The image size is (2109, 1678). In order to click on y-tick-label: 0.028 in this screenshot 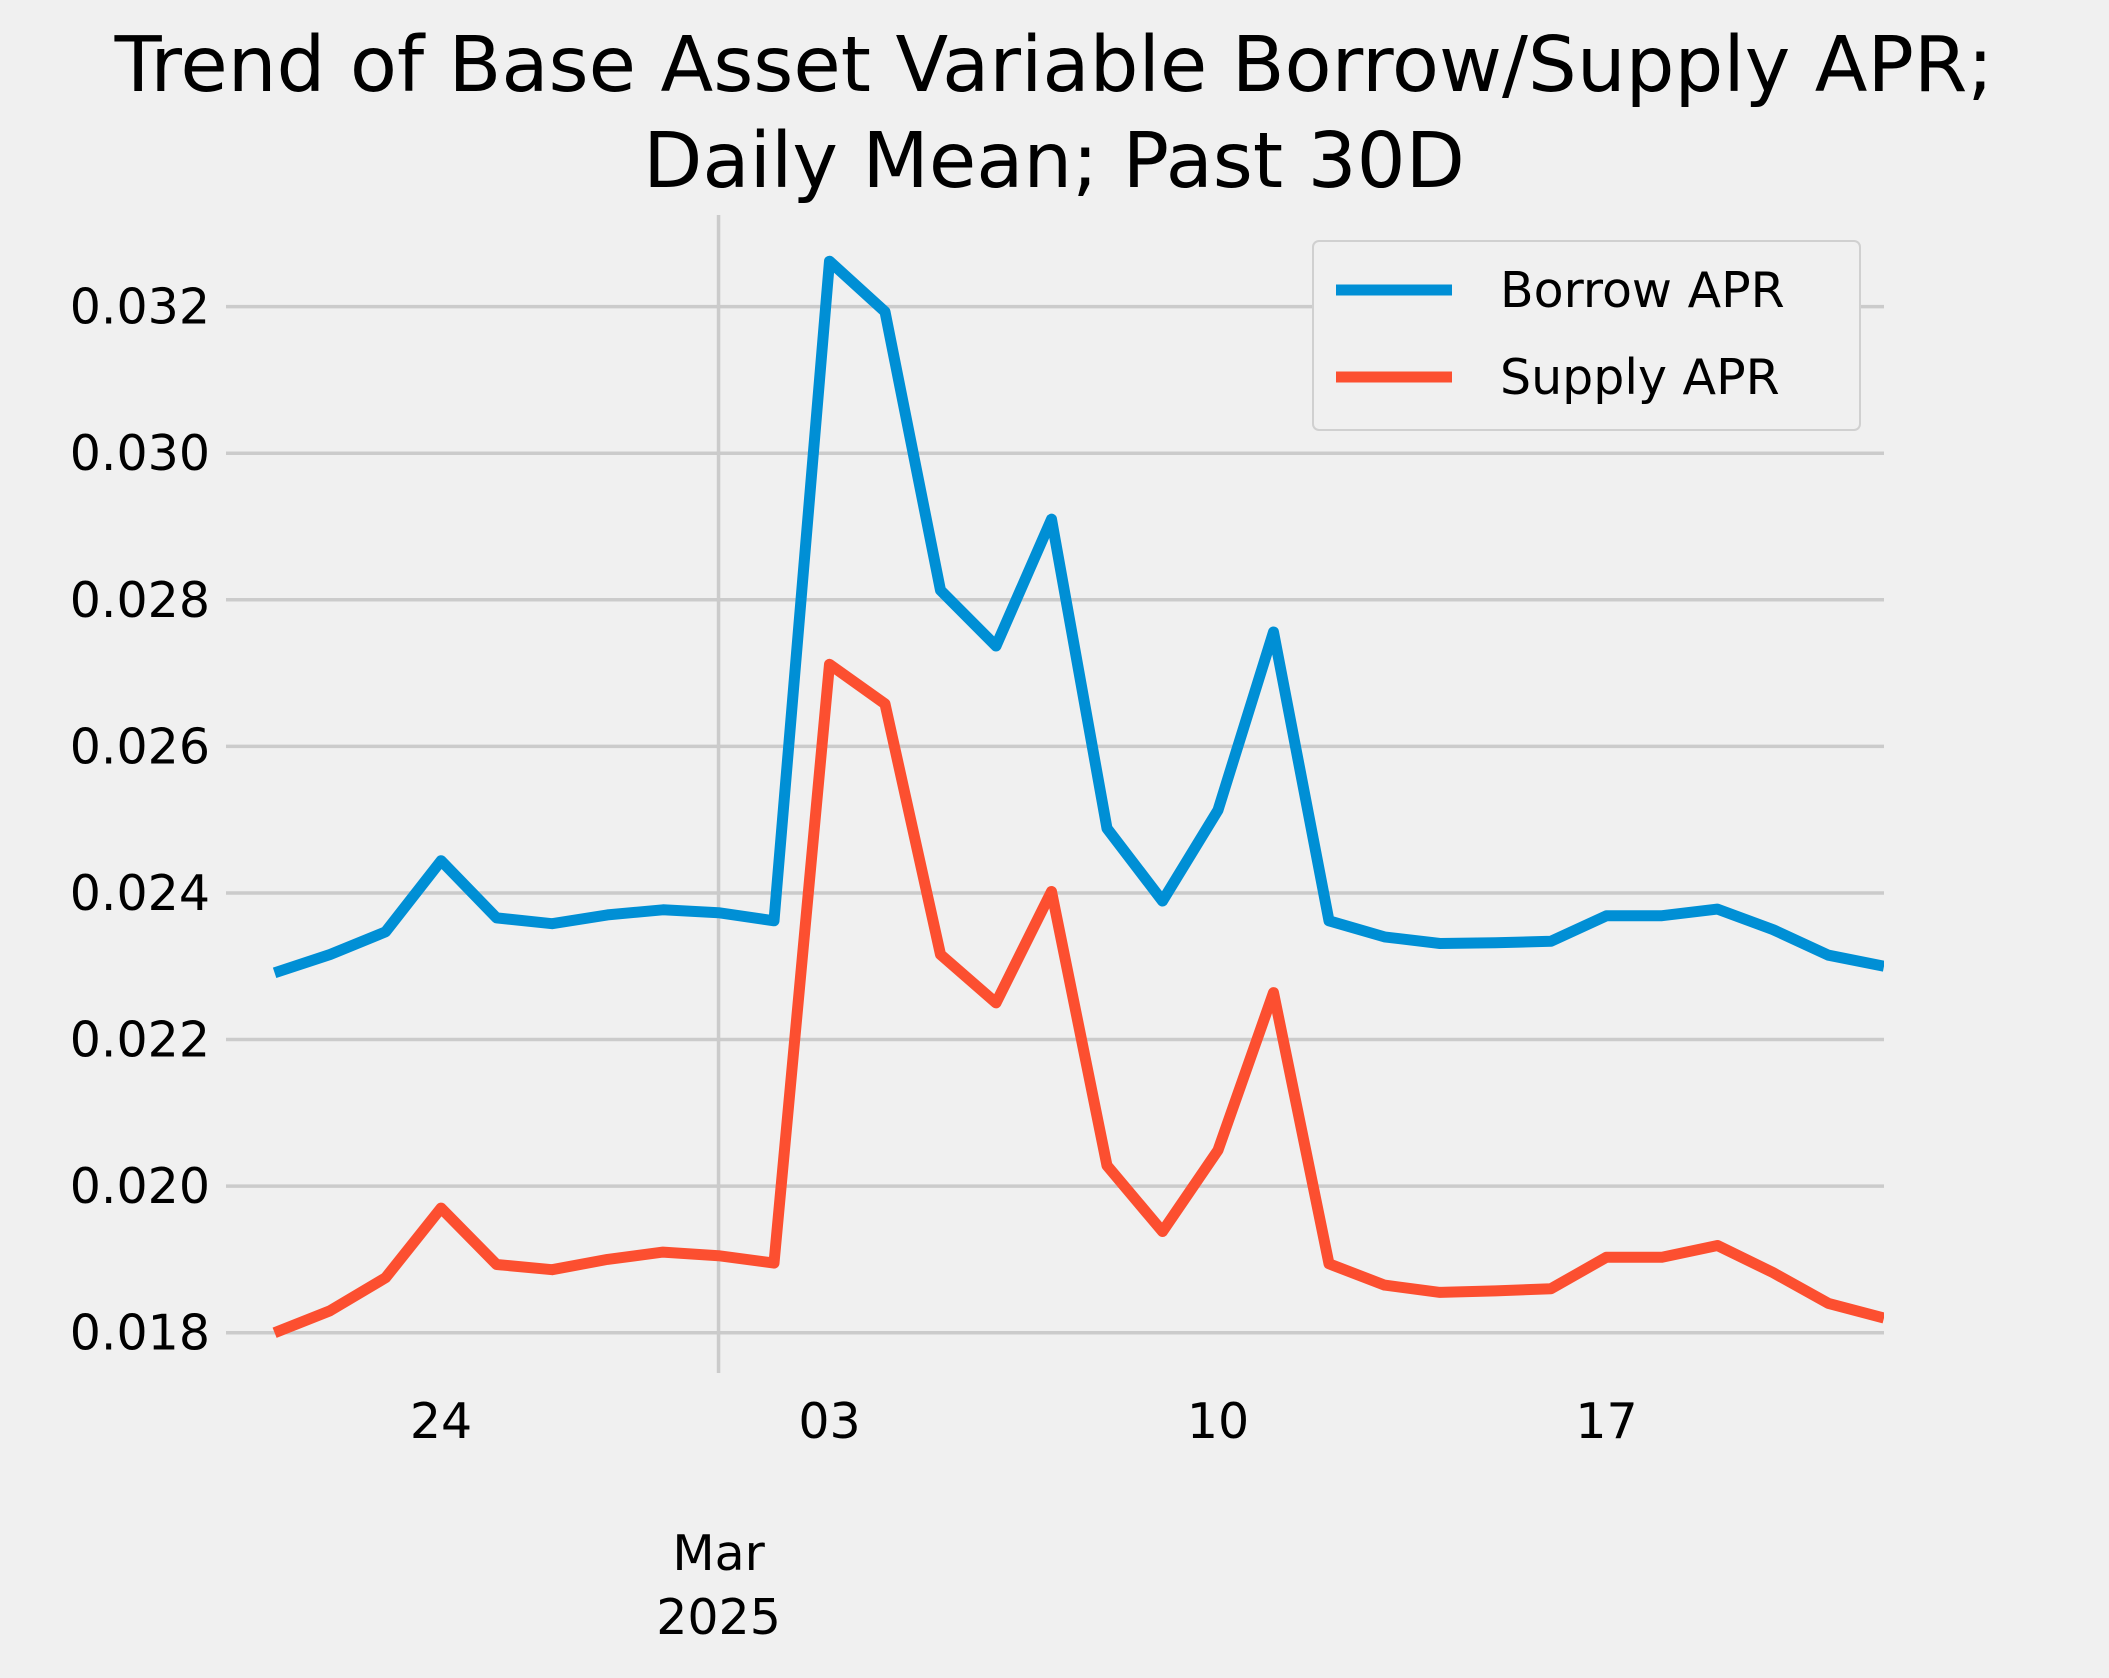, I will do `click(140, 600)`.